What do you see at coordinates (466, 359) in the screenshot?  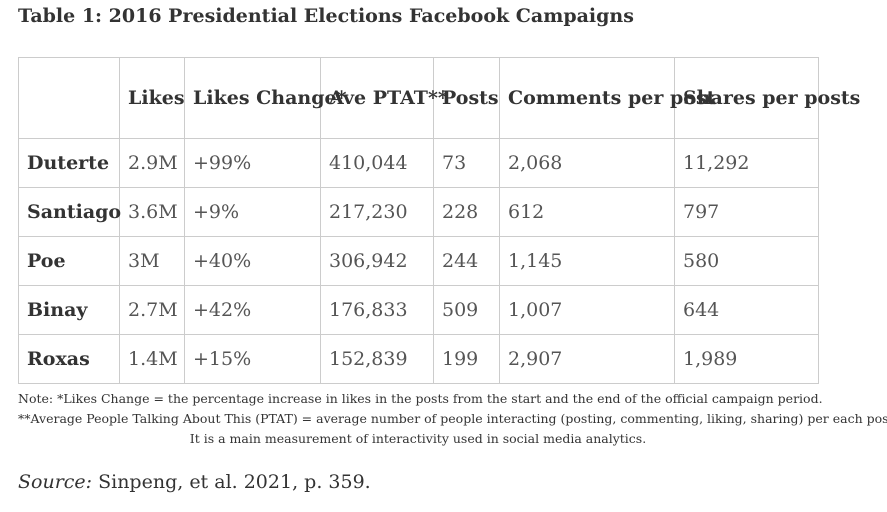 I see `posts-cell: 199` at bounding box center [466, 359].